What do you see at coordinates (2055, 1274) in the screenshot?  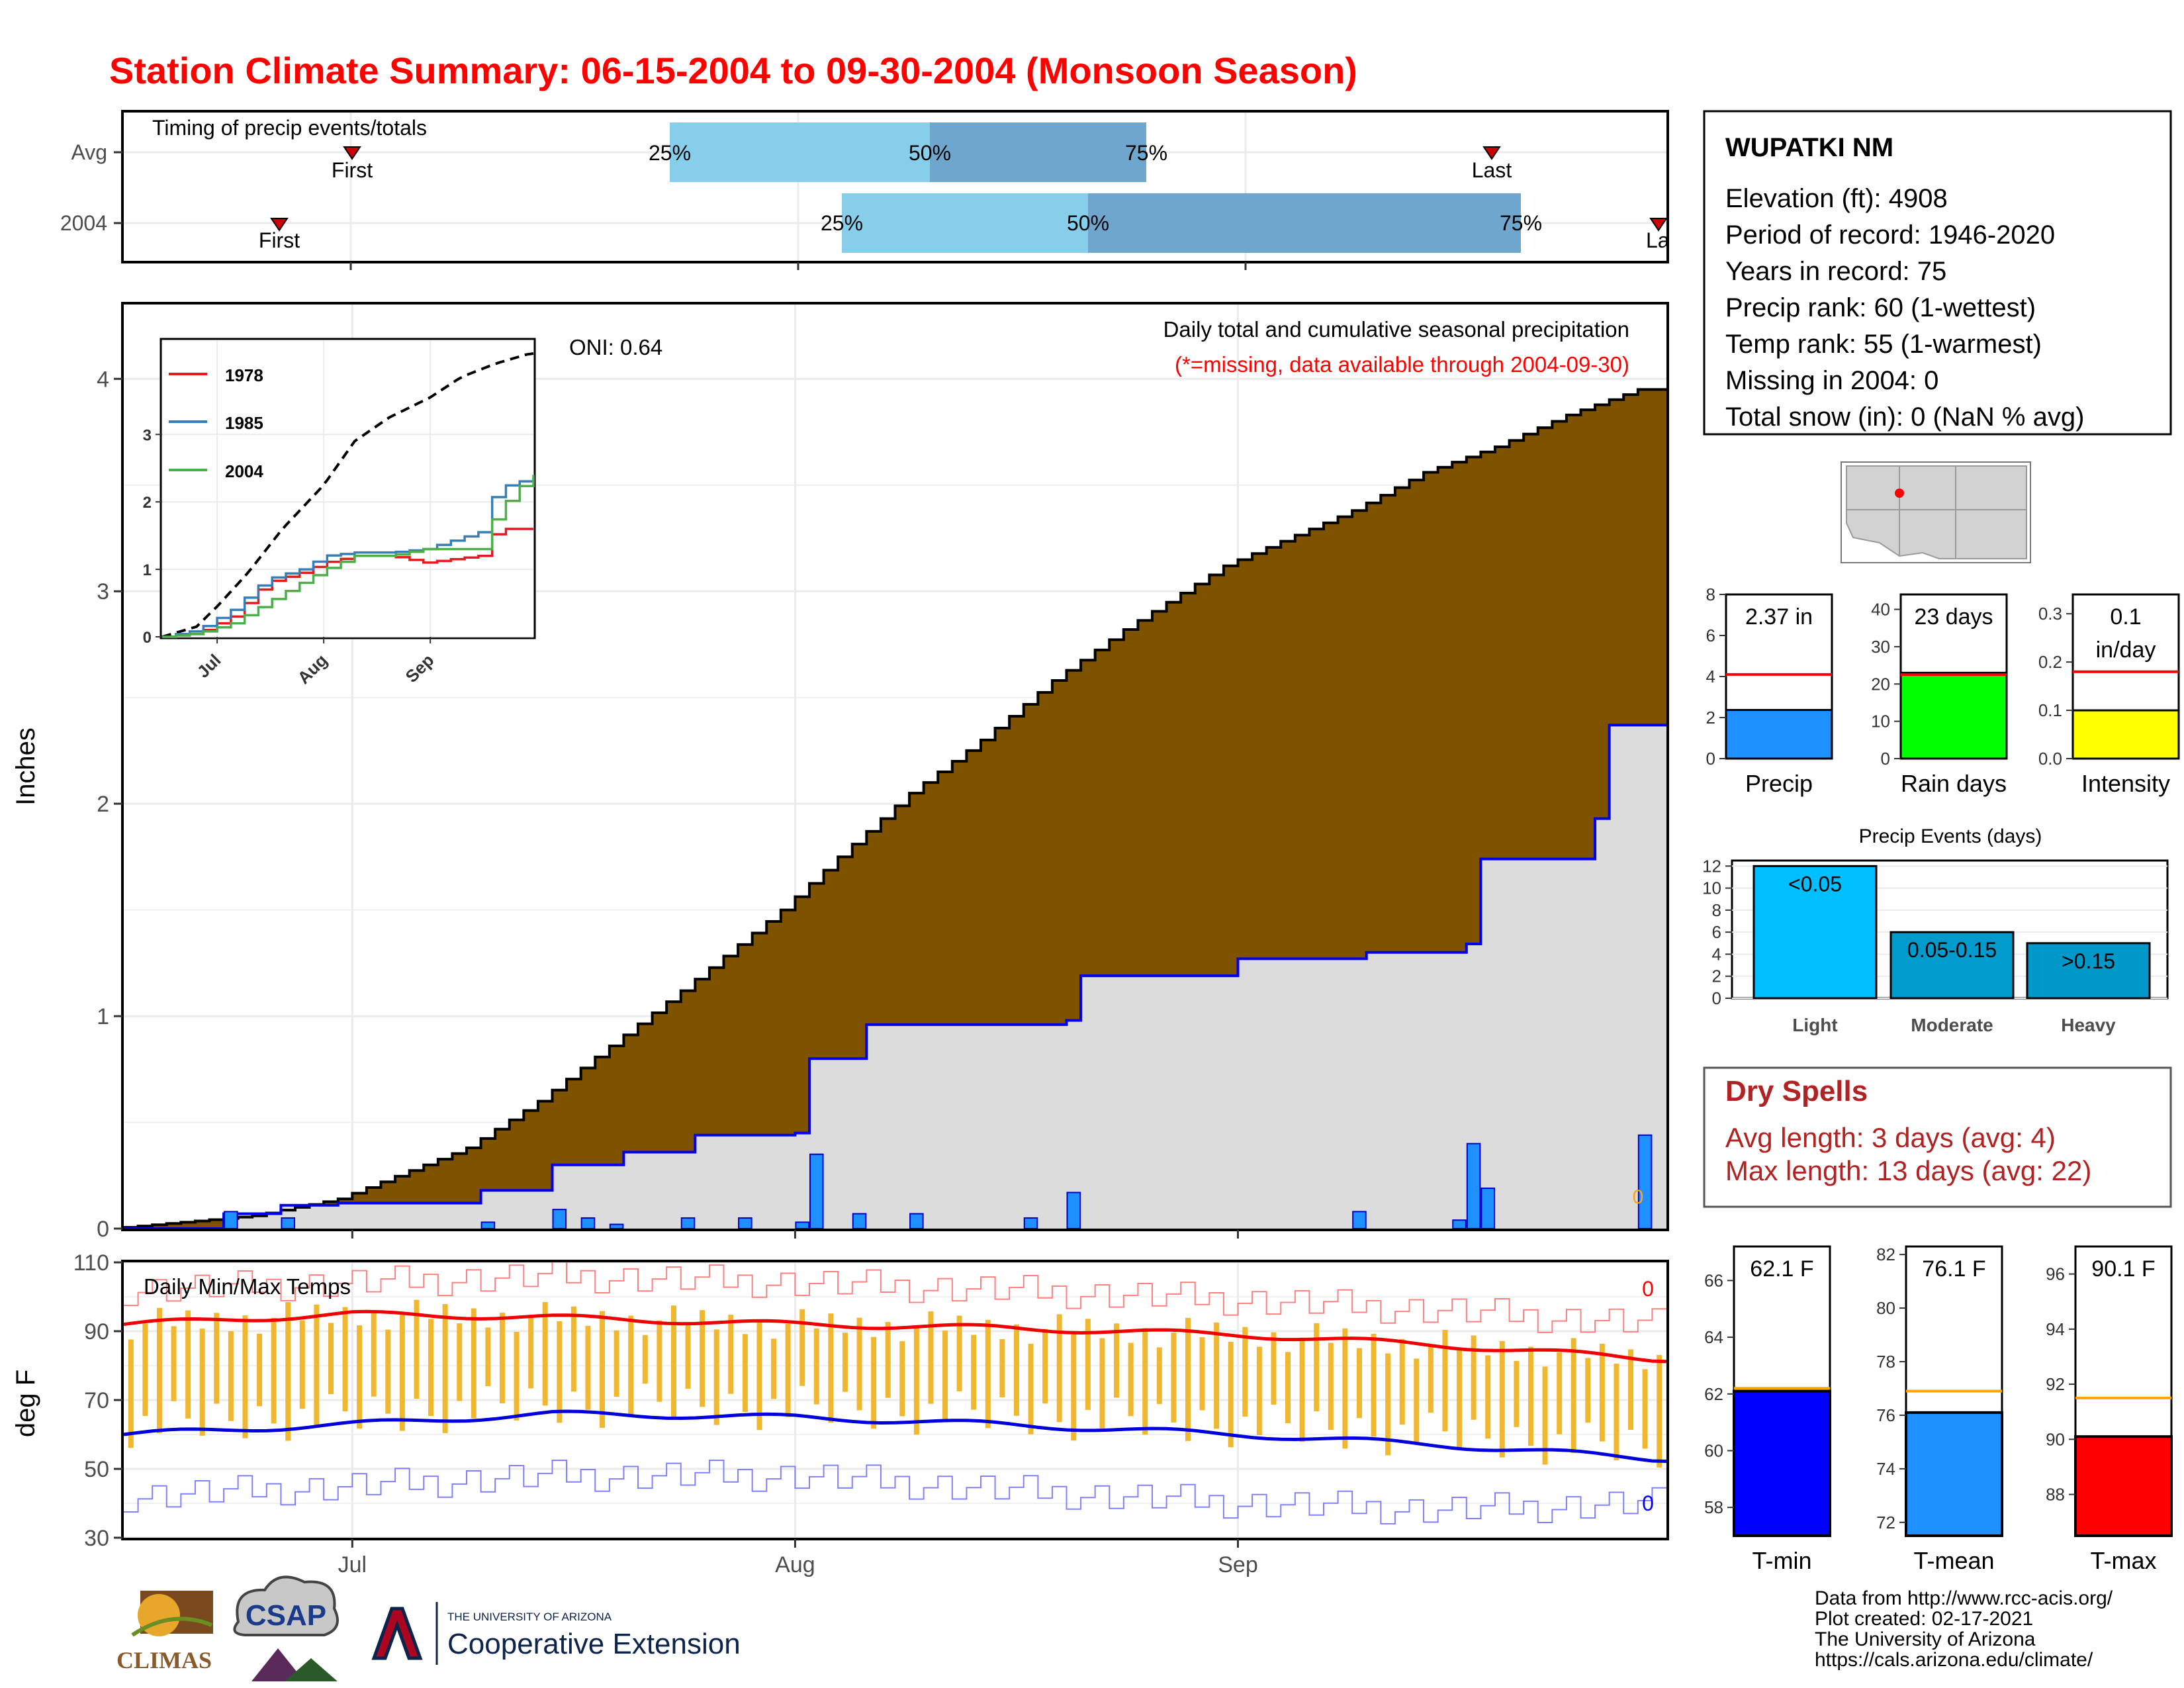 I see `temp-summary-tick-label: 96` at bounding box center [2055, 1274].